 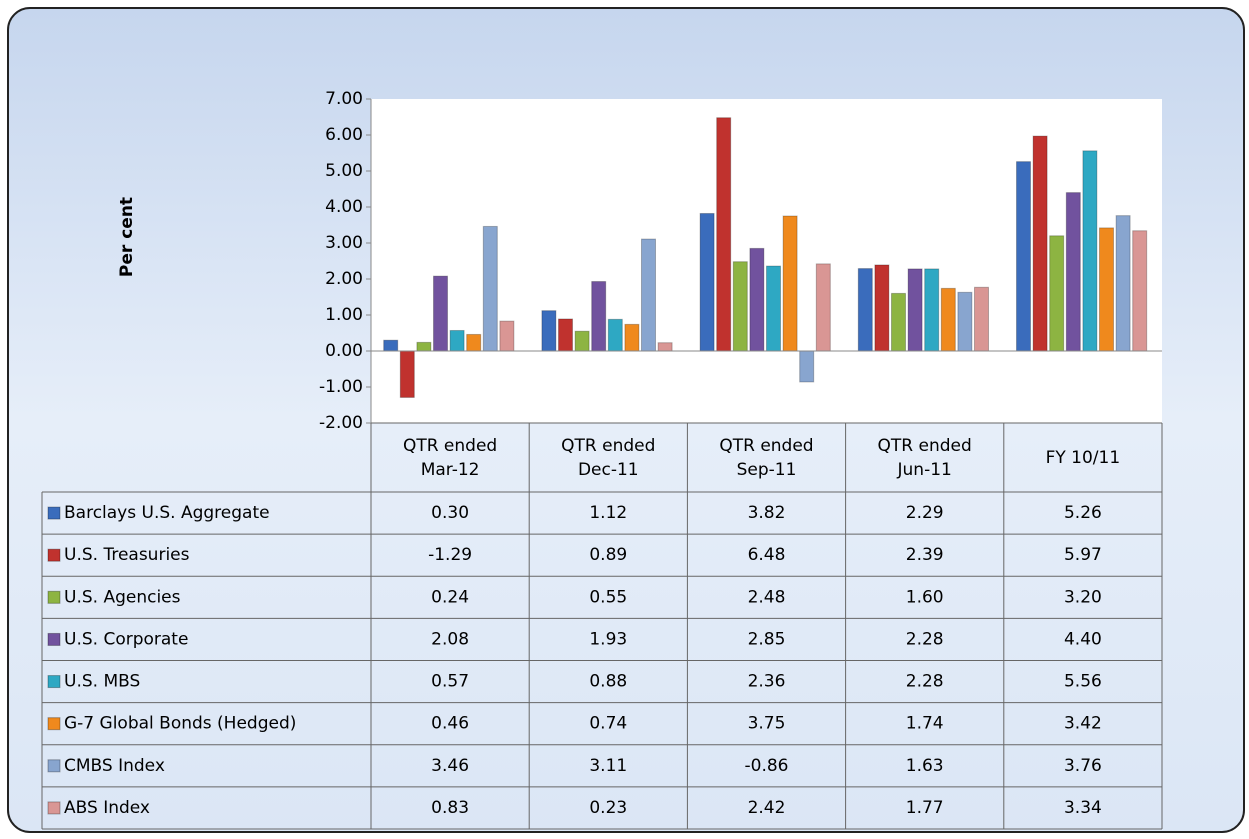 What do you see at coordinates (767, 766) in the screenshot?
I see `table-value: -0.86` at bounding box center [767, 766].